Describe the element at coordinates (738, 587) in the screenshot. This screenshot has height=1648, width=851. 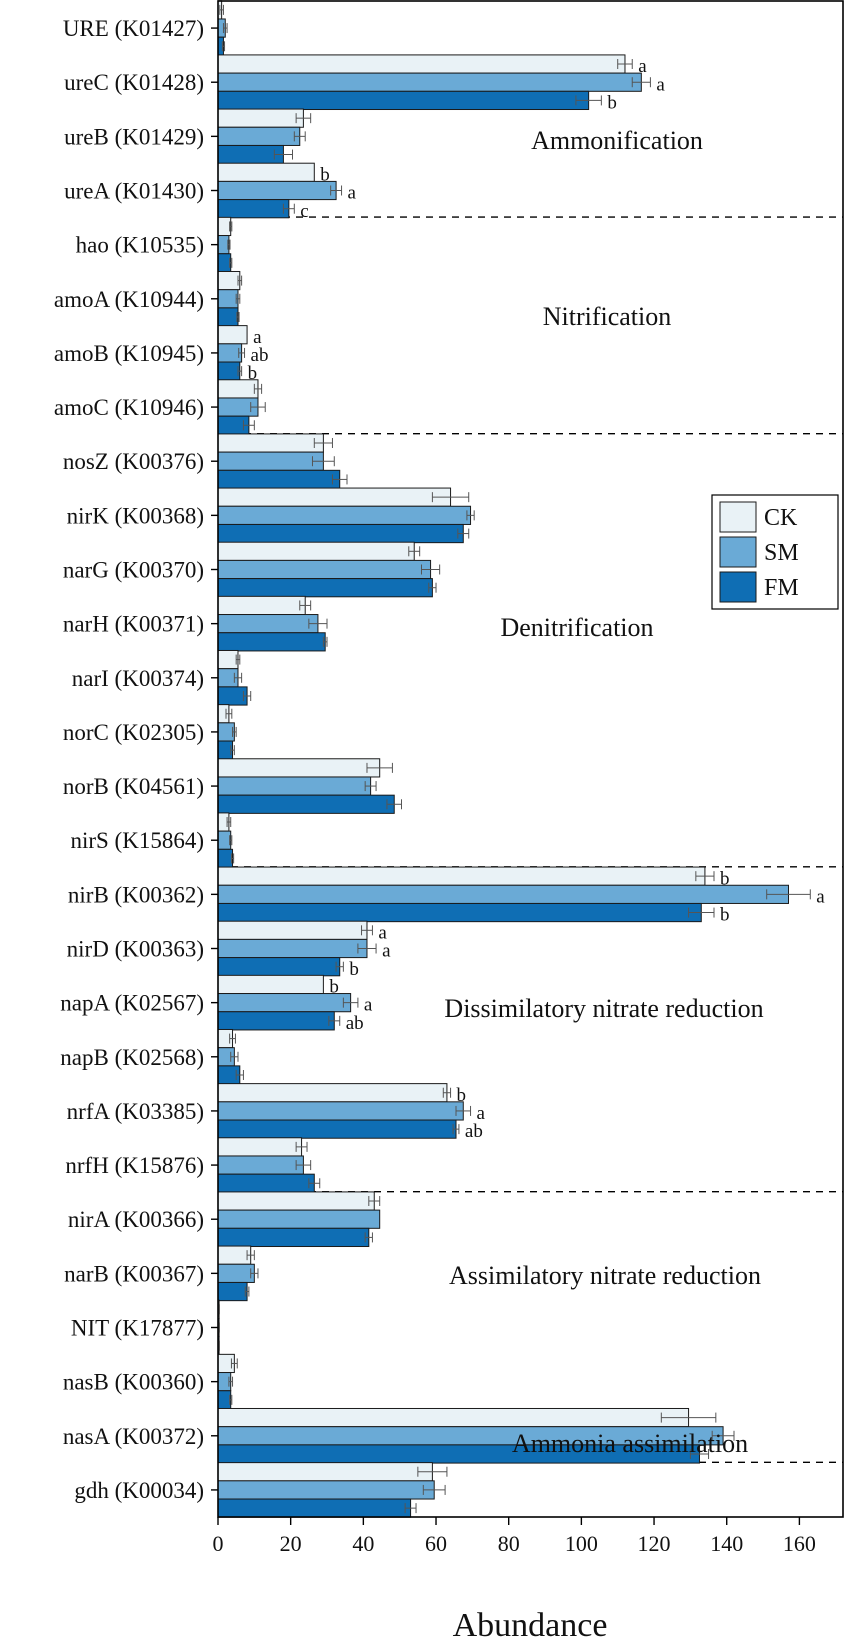
I see `legend-swatch-fm` at that location.